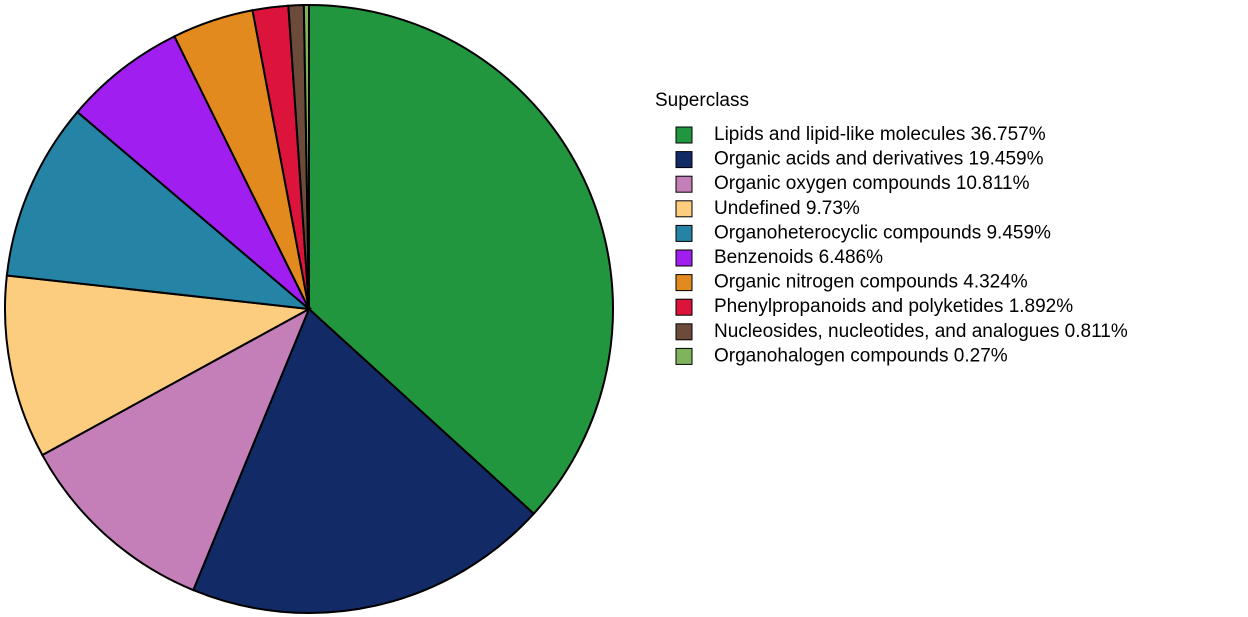  Describe the element at coordinates (893, 306) in the screenshot. I see `legend-label: Phenylpropanoids and polyketides 1.892%` at that location.